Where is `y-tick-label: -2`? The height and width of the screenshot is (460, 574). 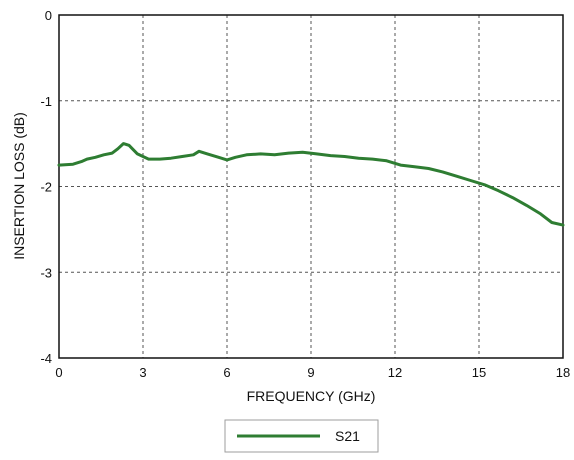 y-tick-label: -2 is located at coordinates (46, 187).